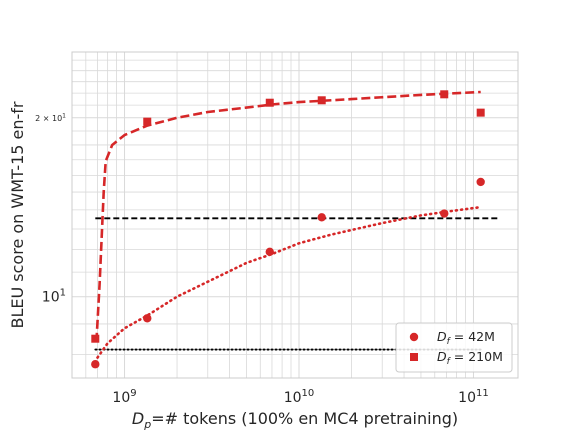  I want to click on y-tick-label: 101, so click(54, 297).